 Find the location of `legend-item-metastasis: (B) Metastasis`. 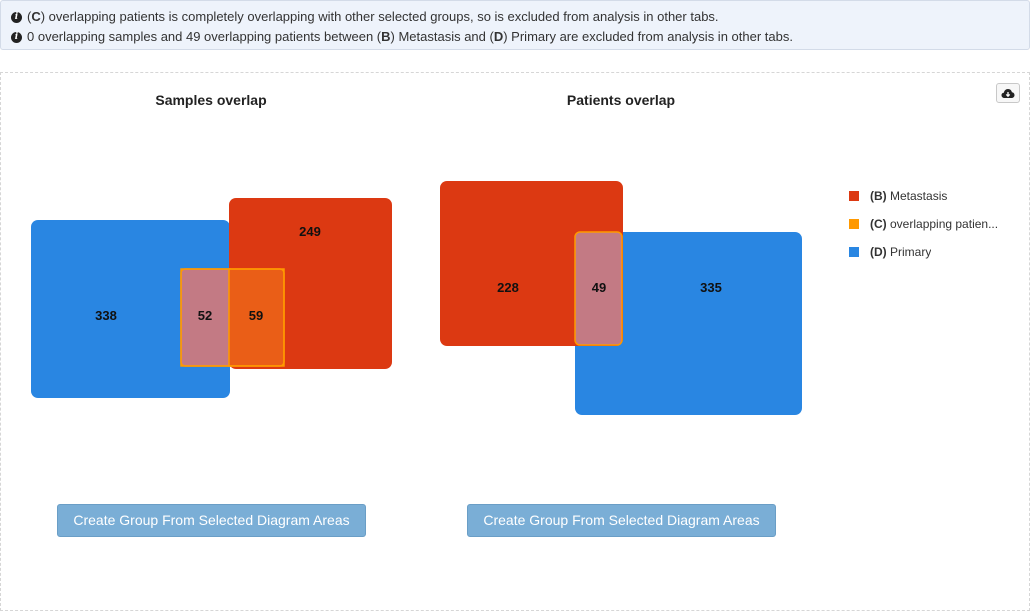

legend-item-metastasis: (B) Metastasis is located at coordinates (923, 196).